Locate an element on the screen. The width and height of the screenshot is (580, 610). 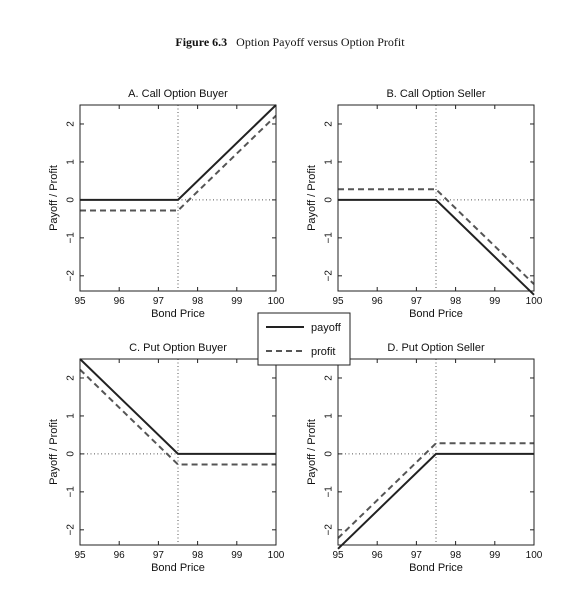
figure-number: Figure 6.3 is located at coordinates (201, 42).